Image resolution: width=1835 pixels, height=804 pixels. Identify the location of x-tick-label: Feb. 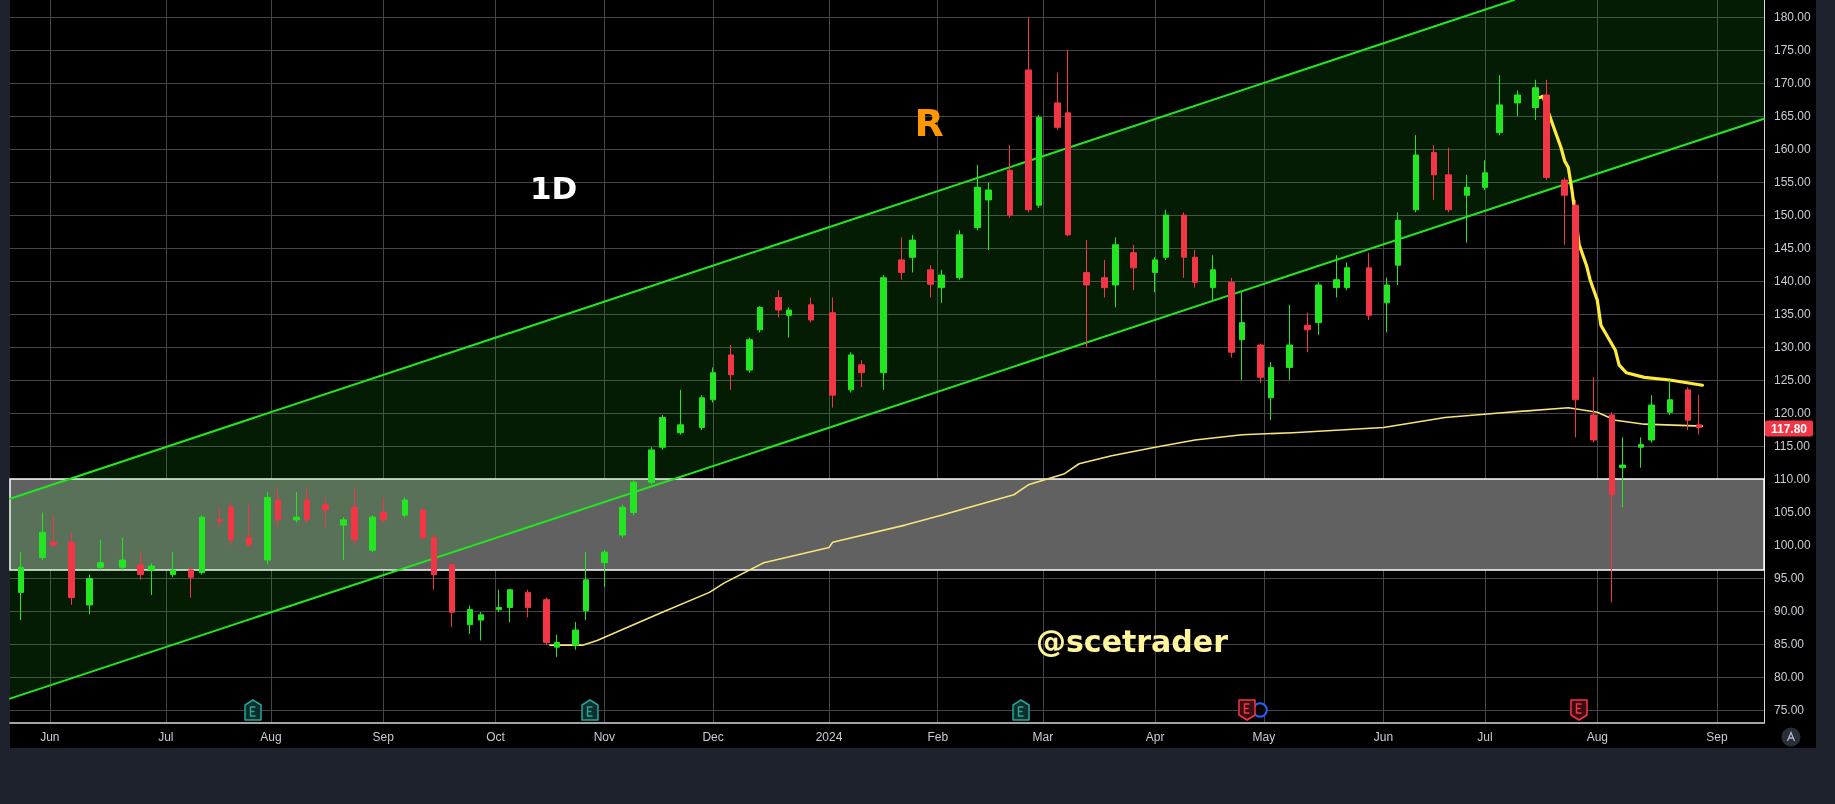
(938, 737).